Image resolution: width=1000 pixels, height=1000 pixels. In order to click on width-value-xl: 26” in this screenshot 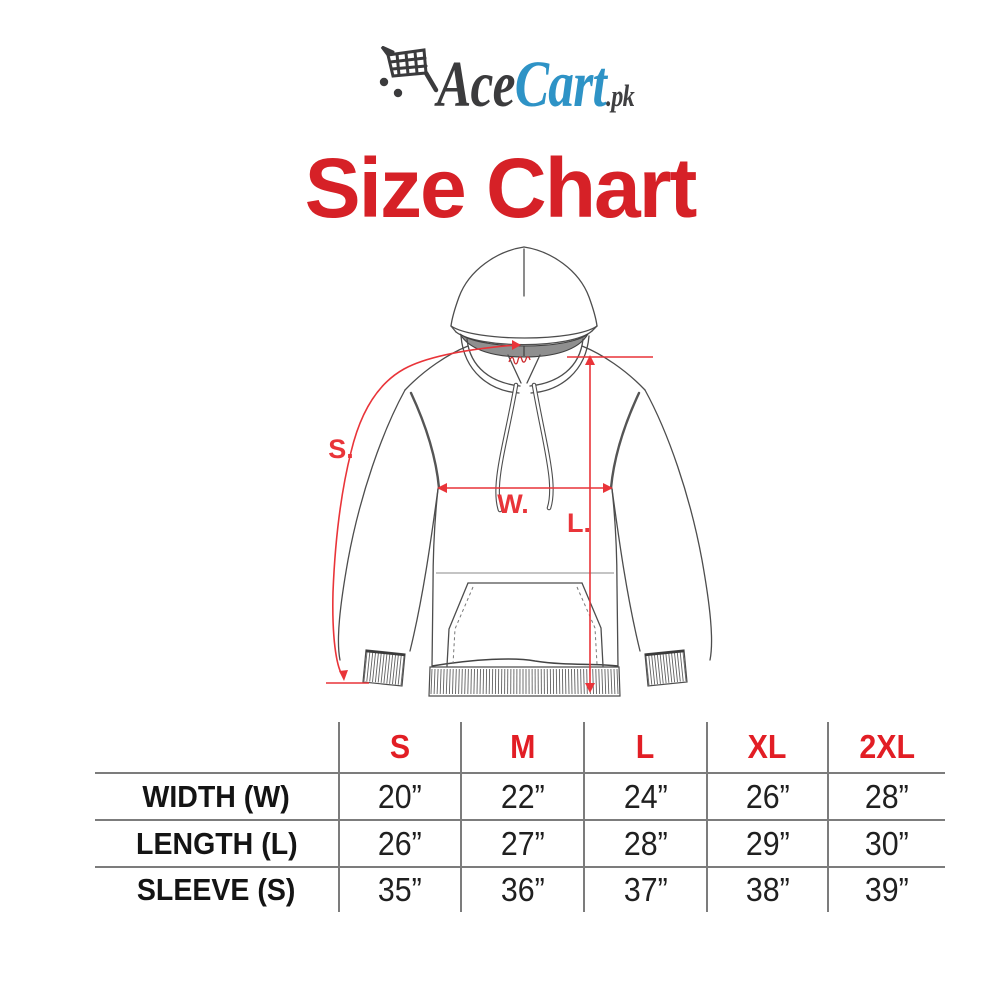, I will do `click(766, 795)`.